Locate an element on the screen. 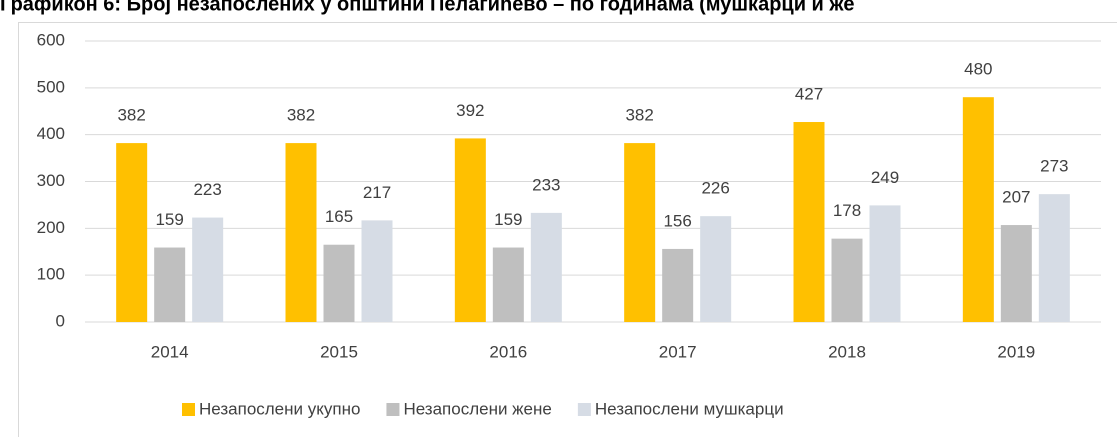  data-label: 273 is located at coordinates (1054, 166).